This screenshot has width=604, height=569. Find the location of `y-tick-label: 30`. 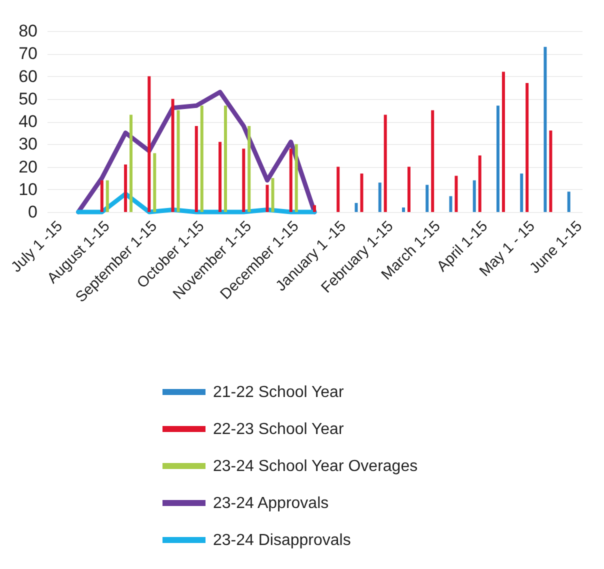

y-tick-label: 30 is located at coordinates (28, 144).